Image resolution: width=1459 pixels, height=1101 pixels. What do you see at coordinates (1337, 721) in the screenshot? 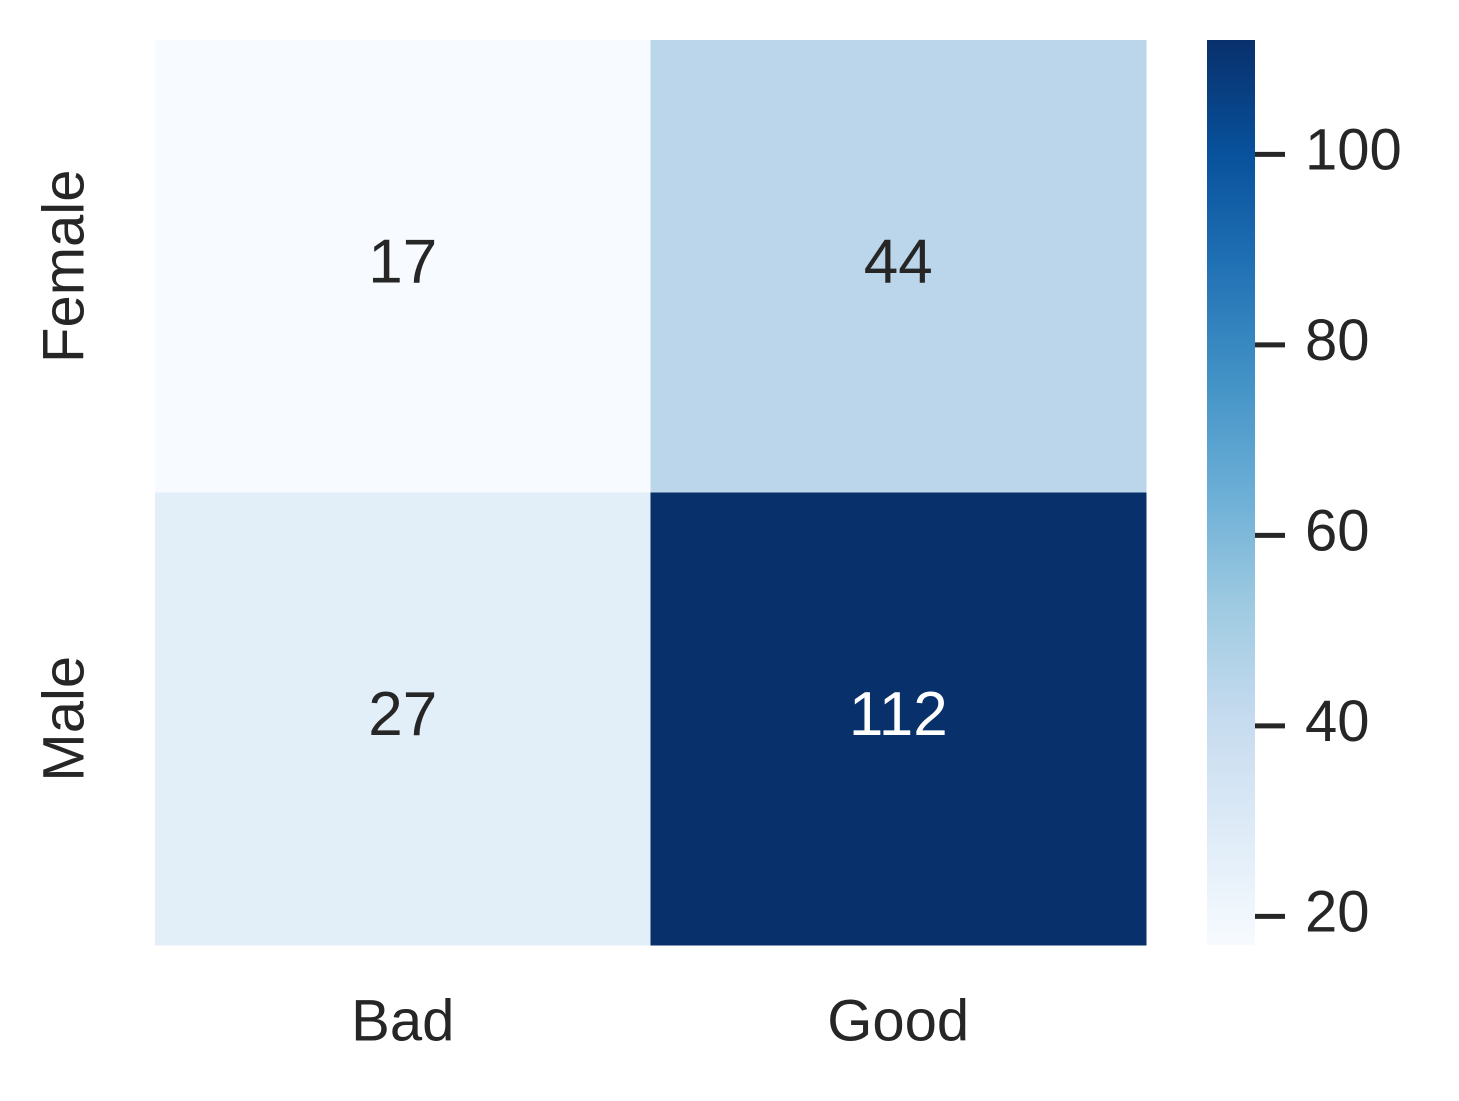
I see `colorbar-tick-label: 40` at bounding box center [1337, 721].